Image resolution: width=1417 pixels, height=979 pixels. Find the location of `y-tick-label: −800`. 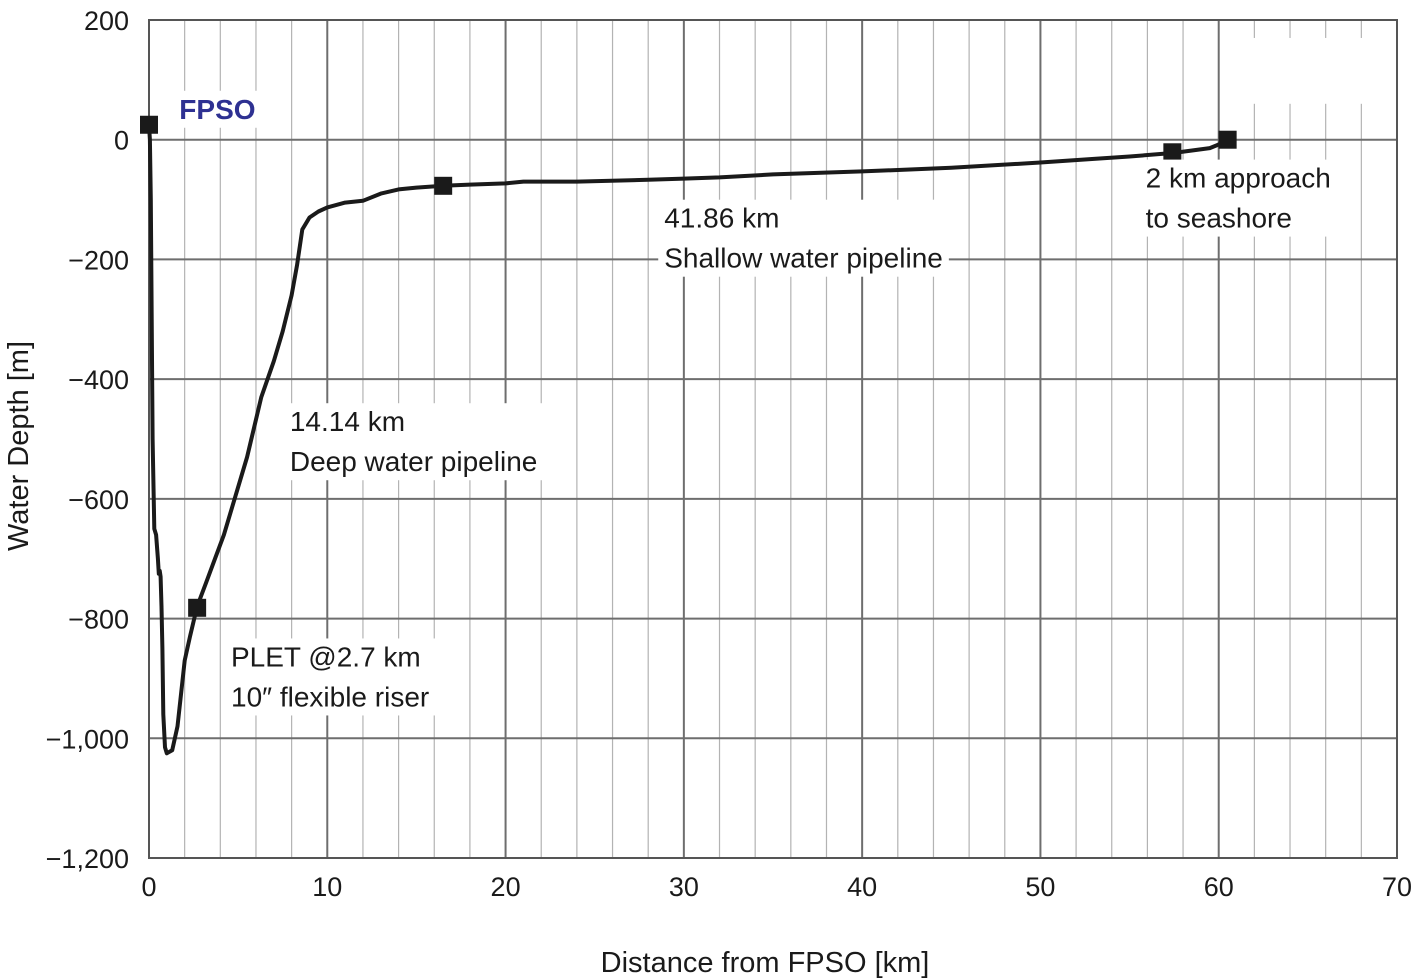

y-tick-label: −800 is located at coordinates (98, 620).